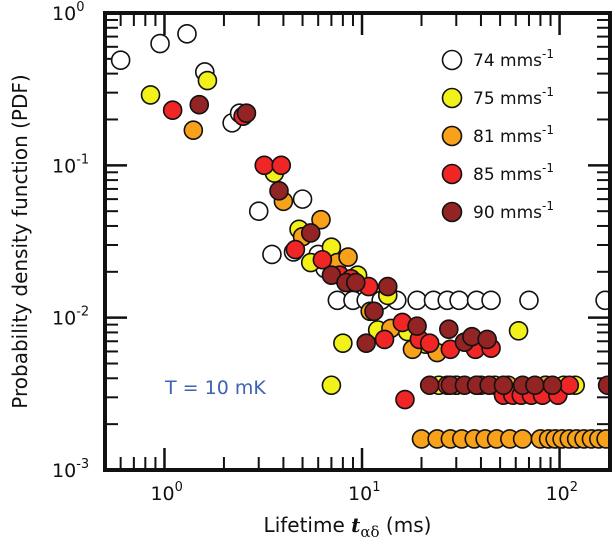 The image size is (612, 540). What do you see at coordinates (82, 464) in the screenshot?
I see `y-tick-label-exponent: -3` at bounding box center [82, 464].